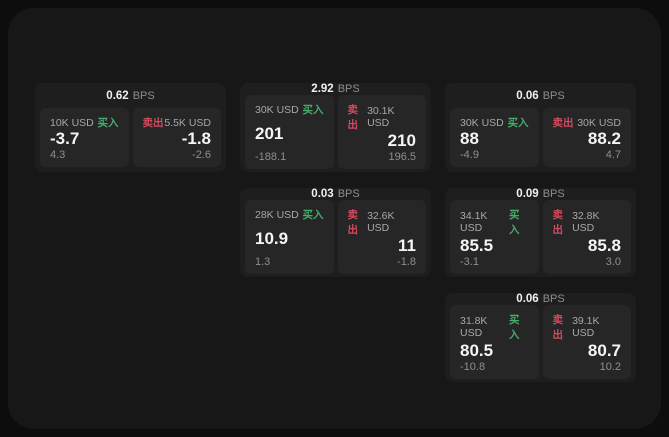 The height and width of the screenshot is (437, 669). I want to click on buy-delta: -4.9, so click(469, 155).